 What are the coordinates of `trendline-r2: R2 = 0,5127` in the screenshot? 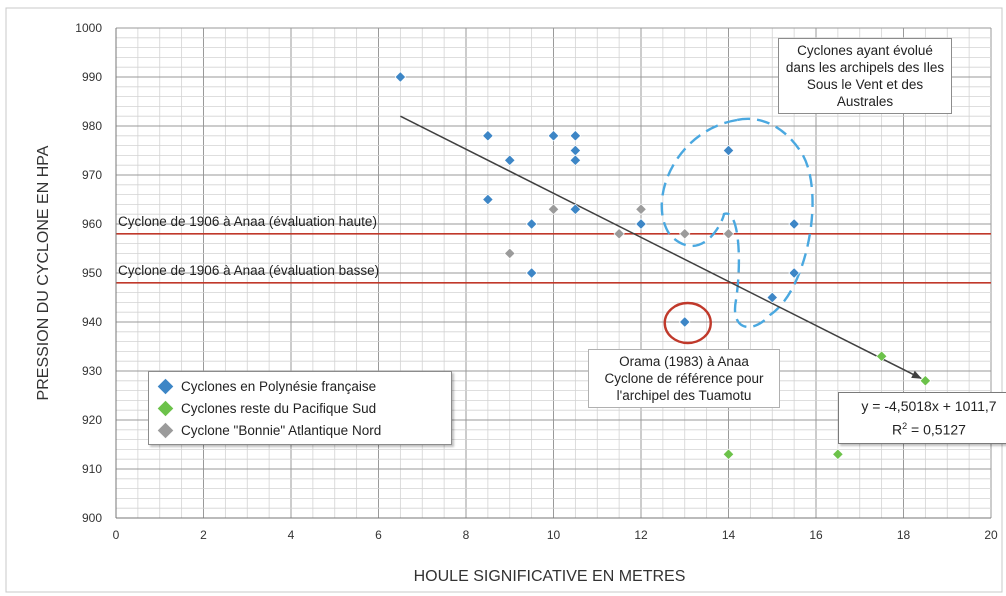 It's located at (925, 428).